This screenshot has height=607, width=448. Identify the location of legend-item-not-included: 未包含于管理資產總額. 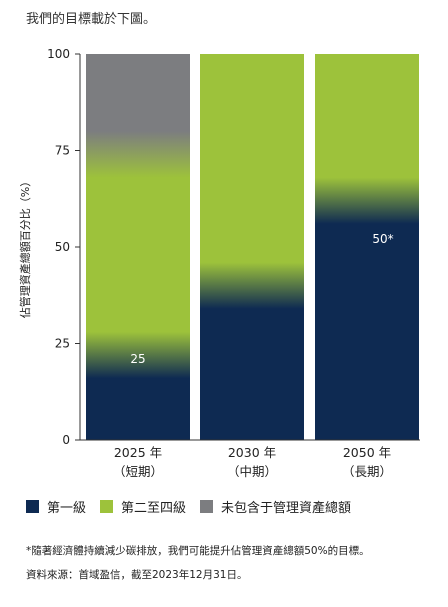
(275, 506).